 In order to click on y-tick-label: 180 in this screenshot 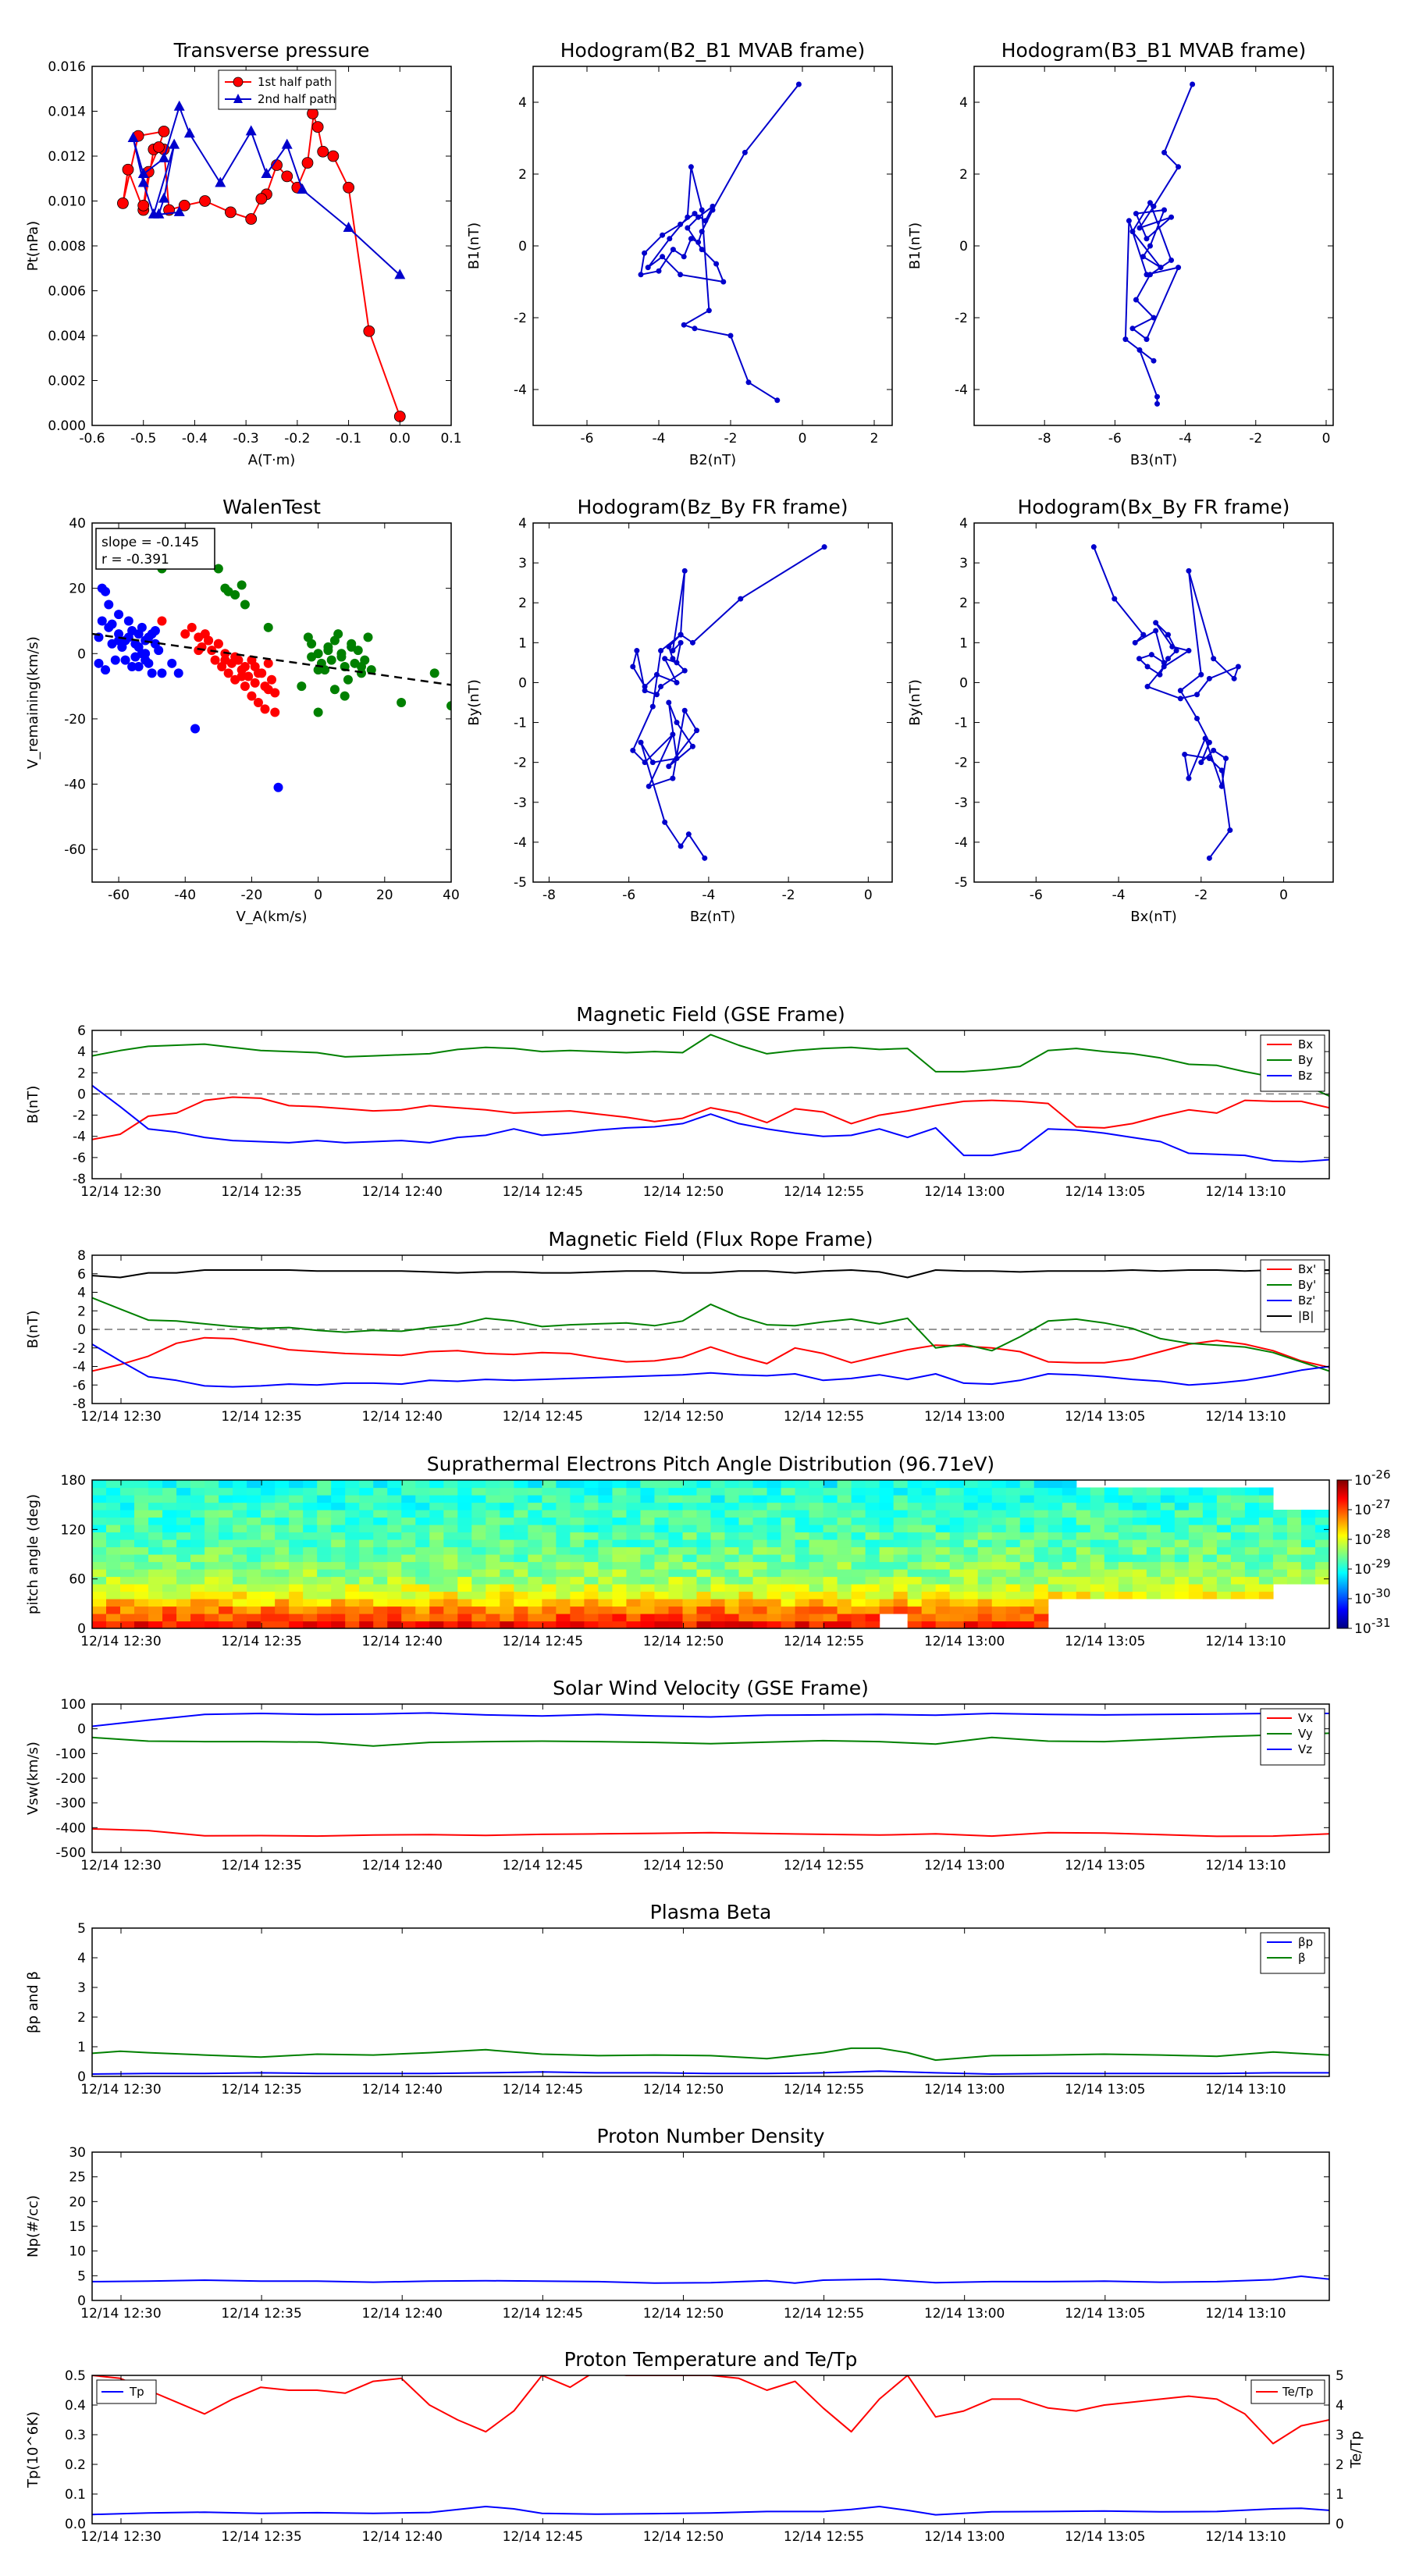, I will do `click(73, 1481)`.